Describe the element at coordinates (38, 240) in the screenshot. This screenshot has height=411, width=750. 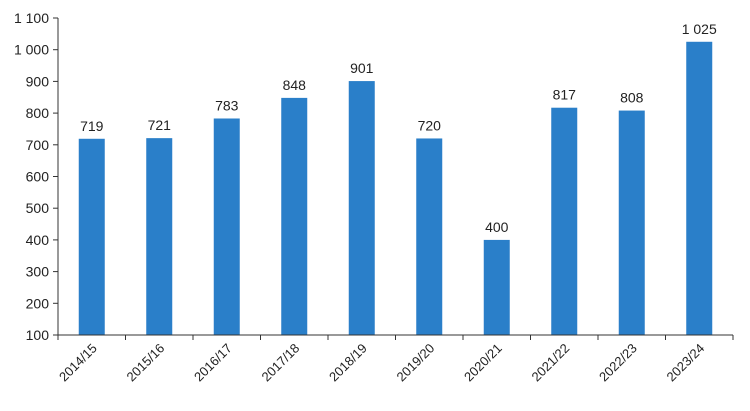
I see `y-tick-label: 400` at that location.